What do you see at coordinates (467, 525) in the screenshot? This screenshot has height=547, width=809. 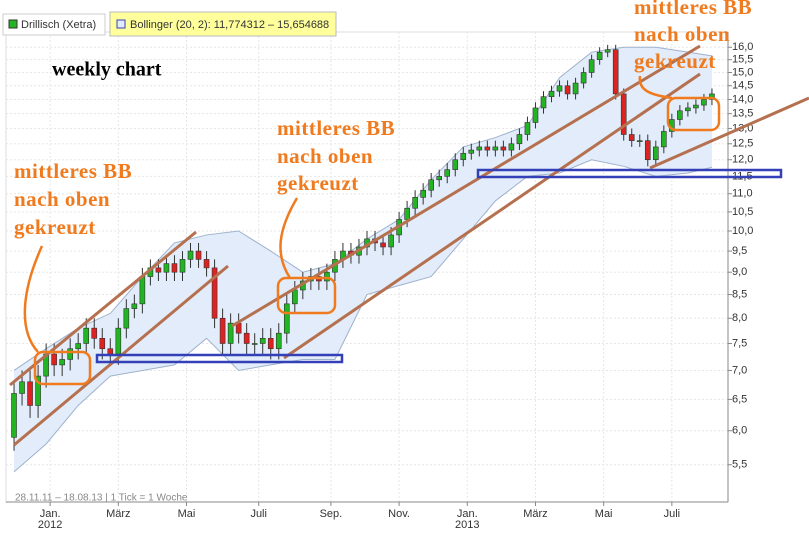 I see `x-year-label: 2013` at bounding box center [467, 525].